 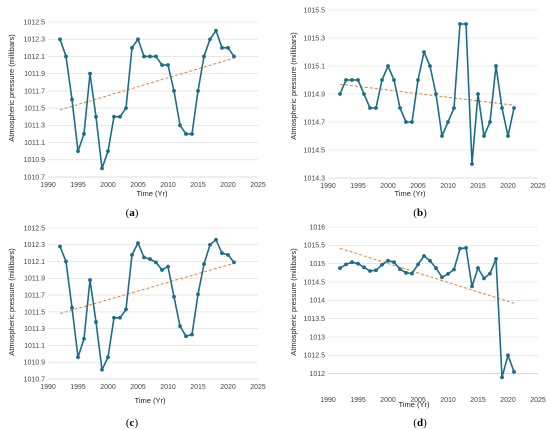 What do you see at coordinates (152, 193) in the screenshot?
I see `x-axis-title-a: Time (Yr)` at bounding box center [152, 193].